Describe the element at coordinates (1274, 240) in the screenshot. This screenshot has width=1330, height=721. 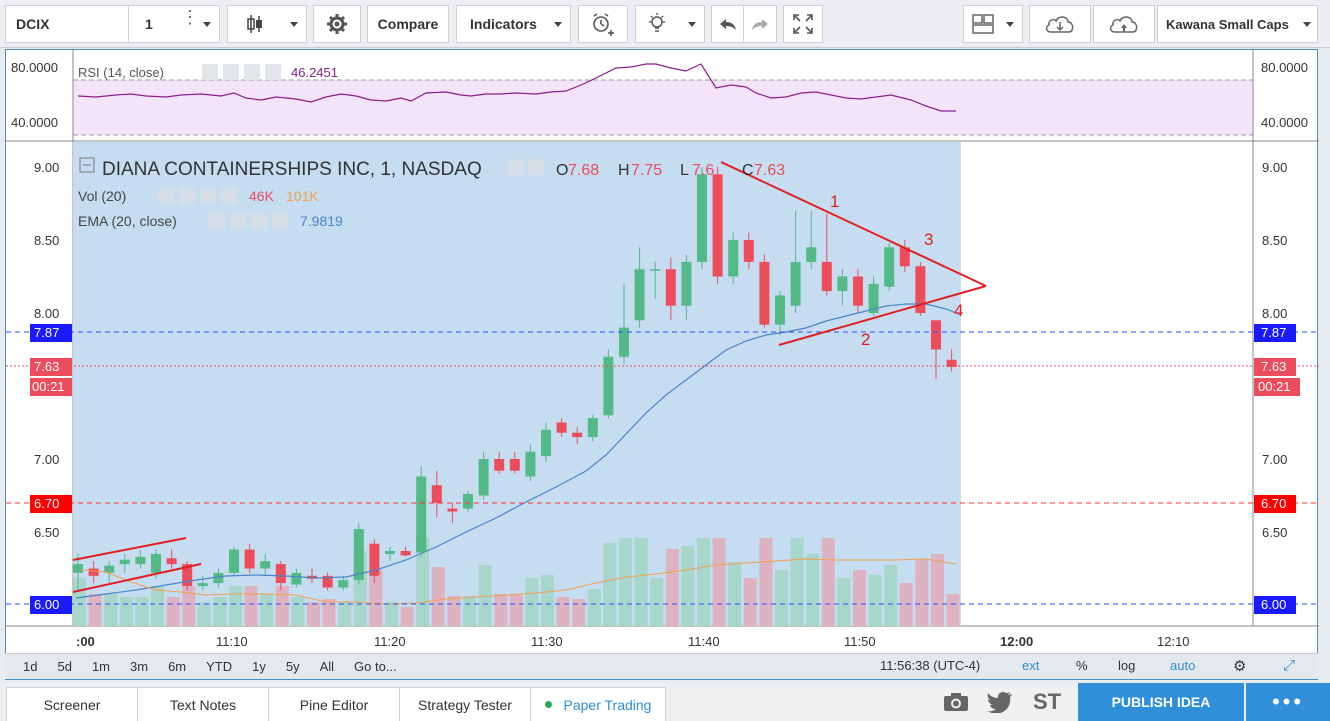
I see `price-axis-label-right: 8.50` at that location.